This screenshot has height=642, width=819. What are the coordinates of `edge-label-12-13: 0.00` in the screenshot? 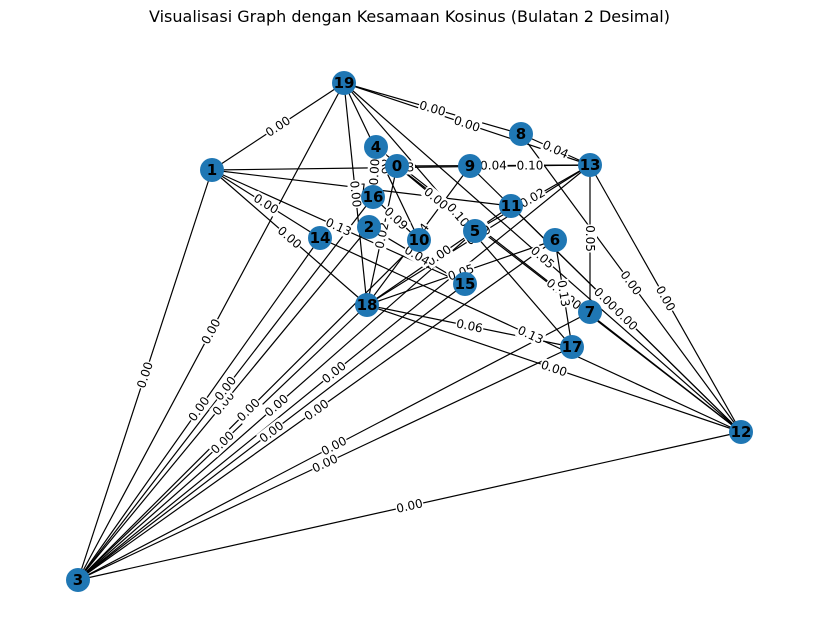 It's located at (665, 298).